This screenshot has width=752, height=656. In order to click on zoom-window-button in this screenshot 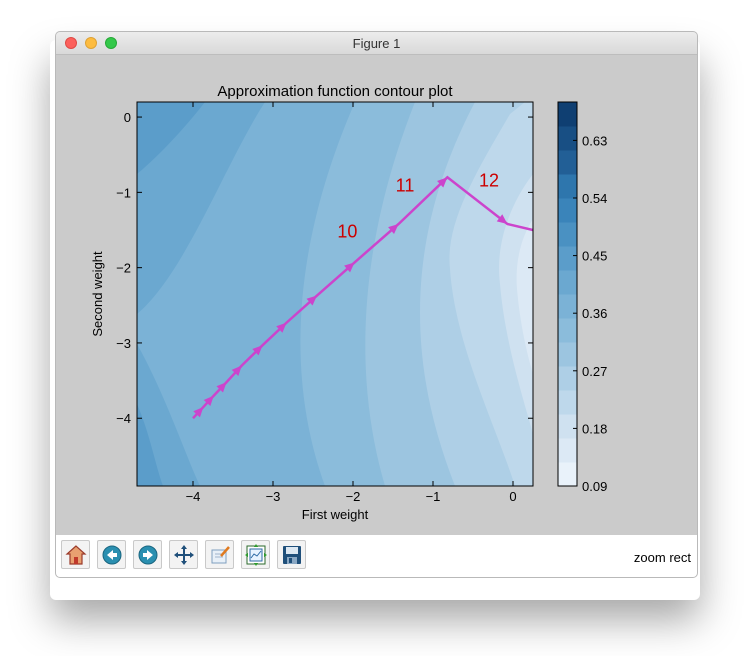, I will do `click(111, 43)`.